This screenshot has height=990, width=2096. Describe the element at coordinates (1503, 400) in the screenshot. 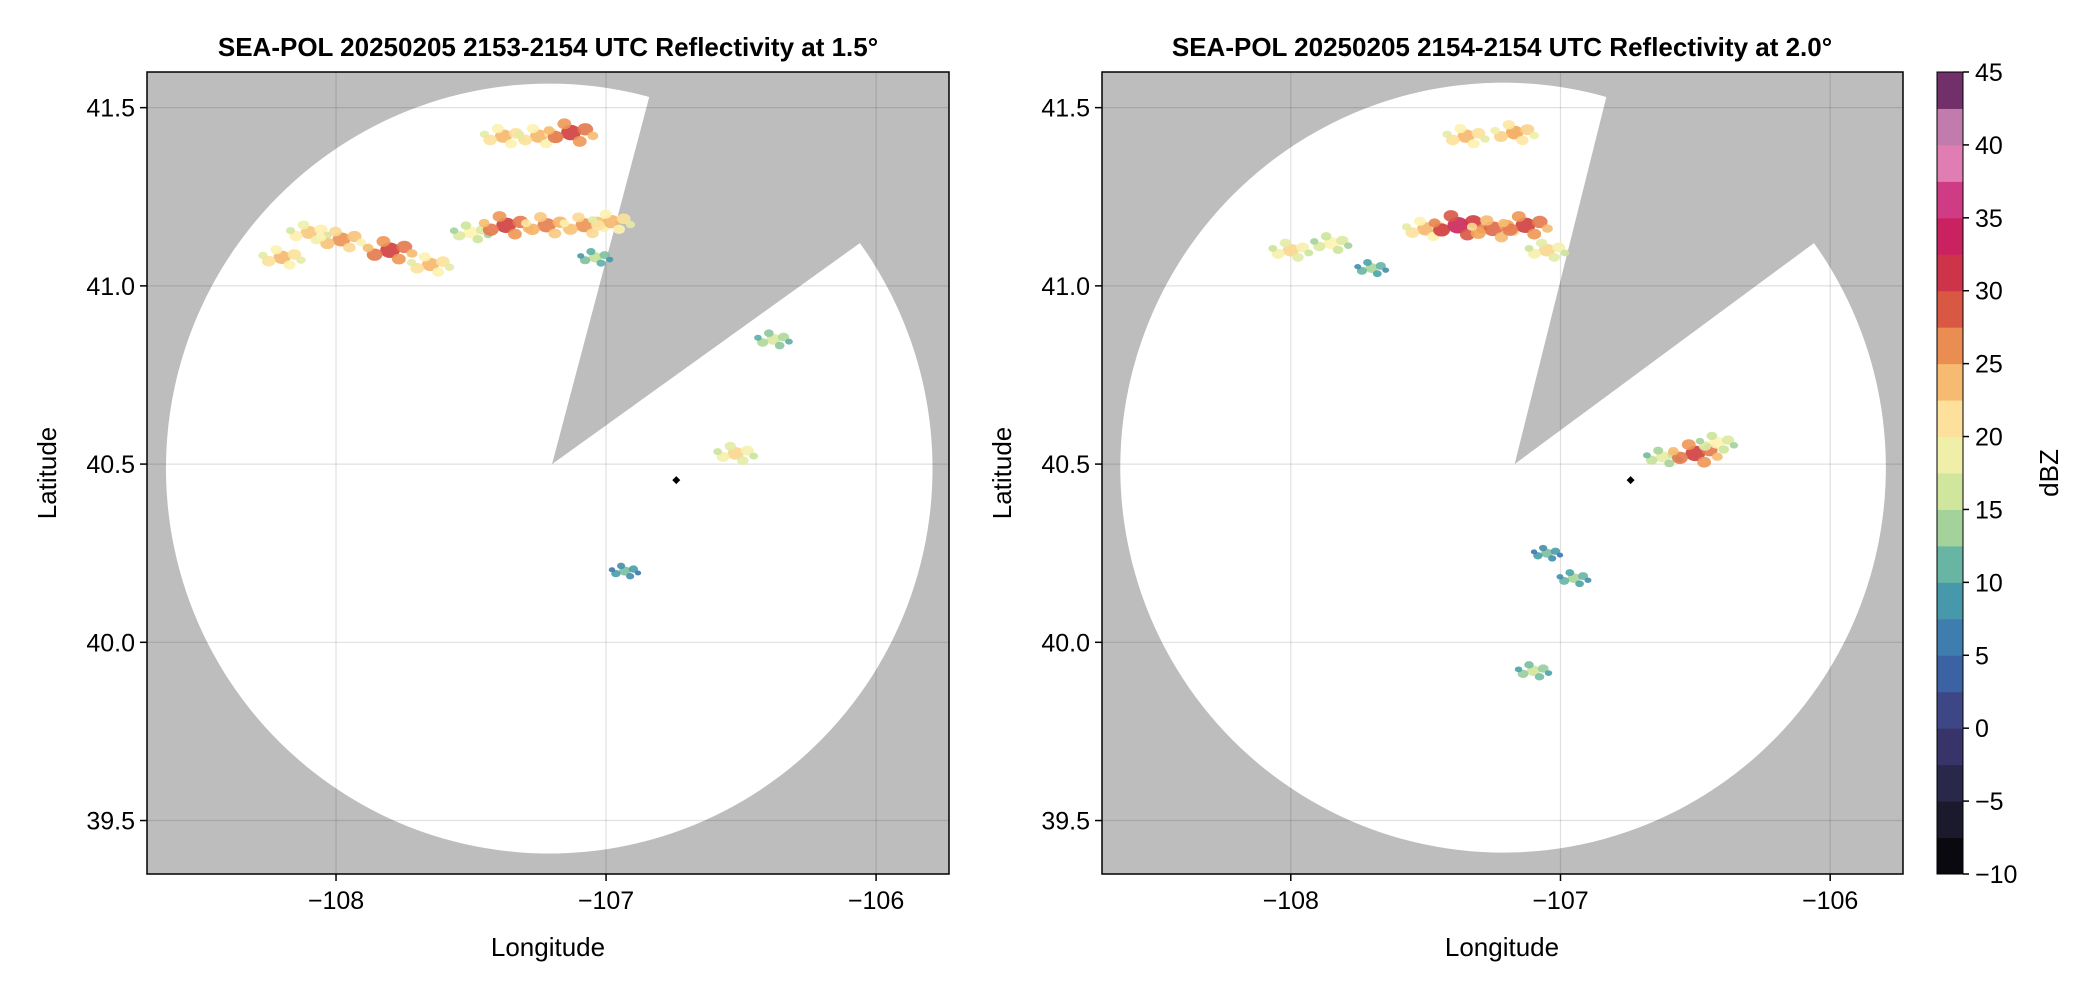

I see `right-reflectivity-cells` at that location.